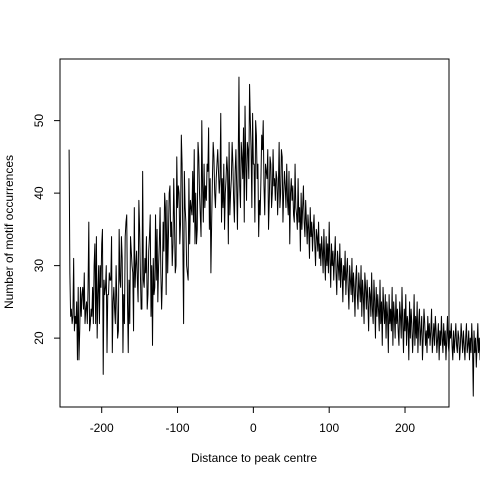 This screenshot has height=480, width=480. I want to click on y-axis-label: Number of motif occurrences, so click(9, 232).